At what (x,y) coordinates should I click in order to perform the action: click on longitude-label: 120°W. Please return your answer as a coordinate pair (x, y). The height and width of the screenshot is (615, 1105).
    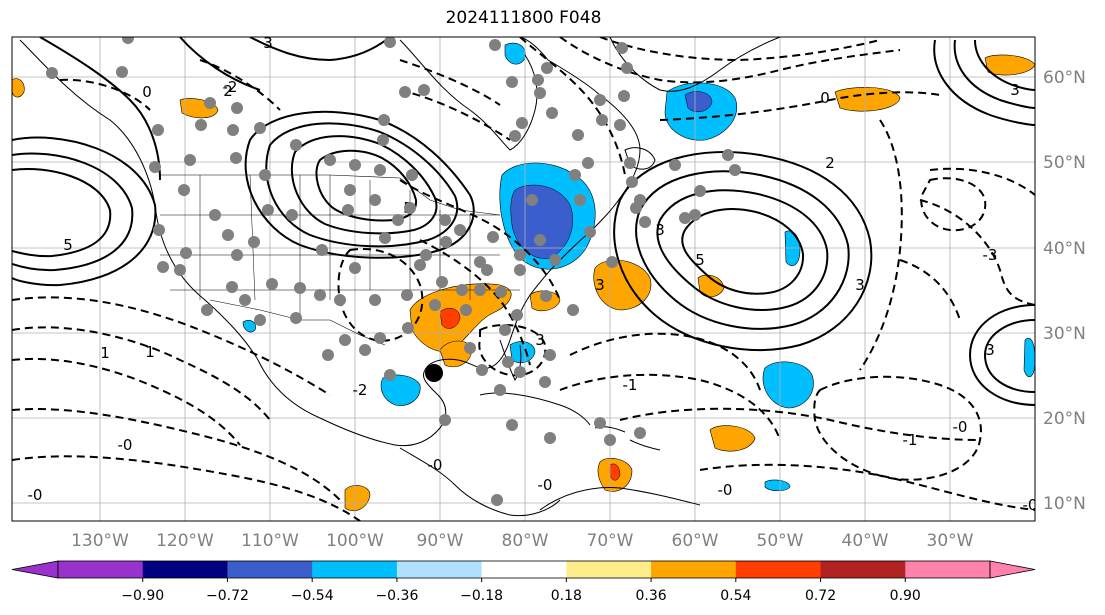
    Looking at the image, I should click on (185, 541).